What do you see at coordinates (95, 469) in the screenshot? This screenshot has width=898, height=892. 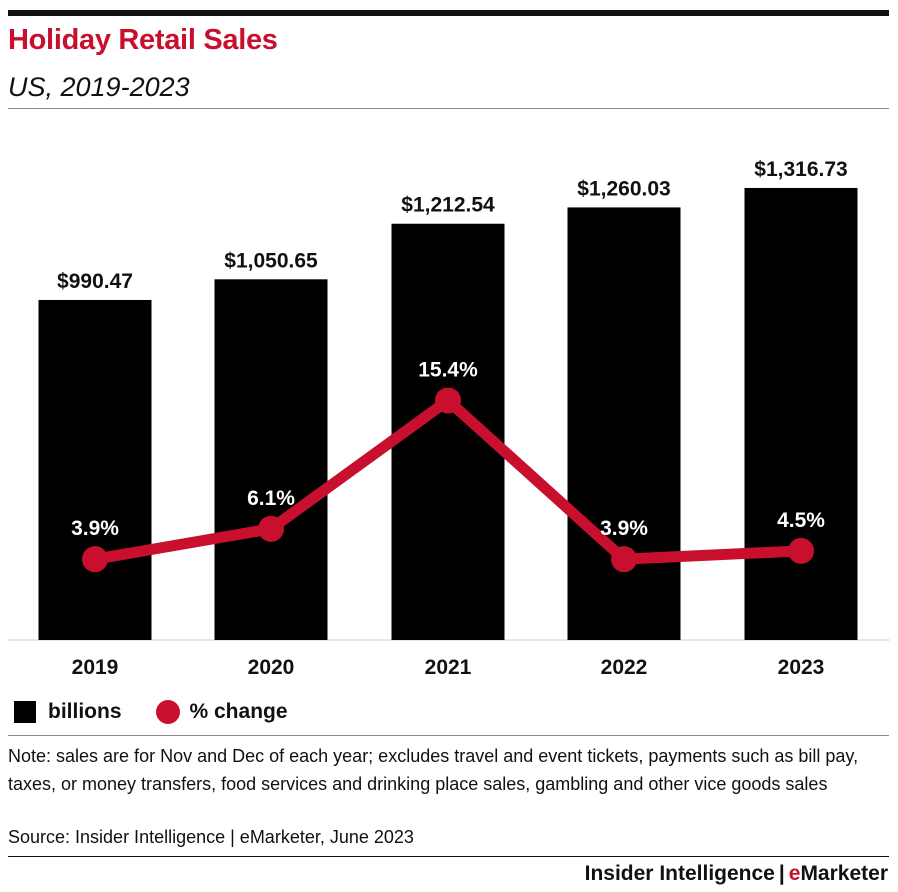 I see `bar-2019` at bounding box center [95, 469].